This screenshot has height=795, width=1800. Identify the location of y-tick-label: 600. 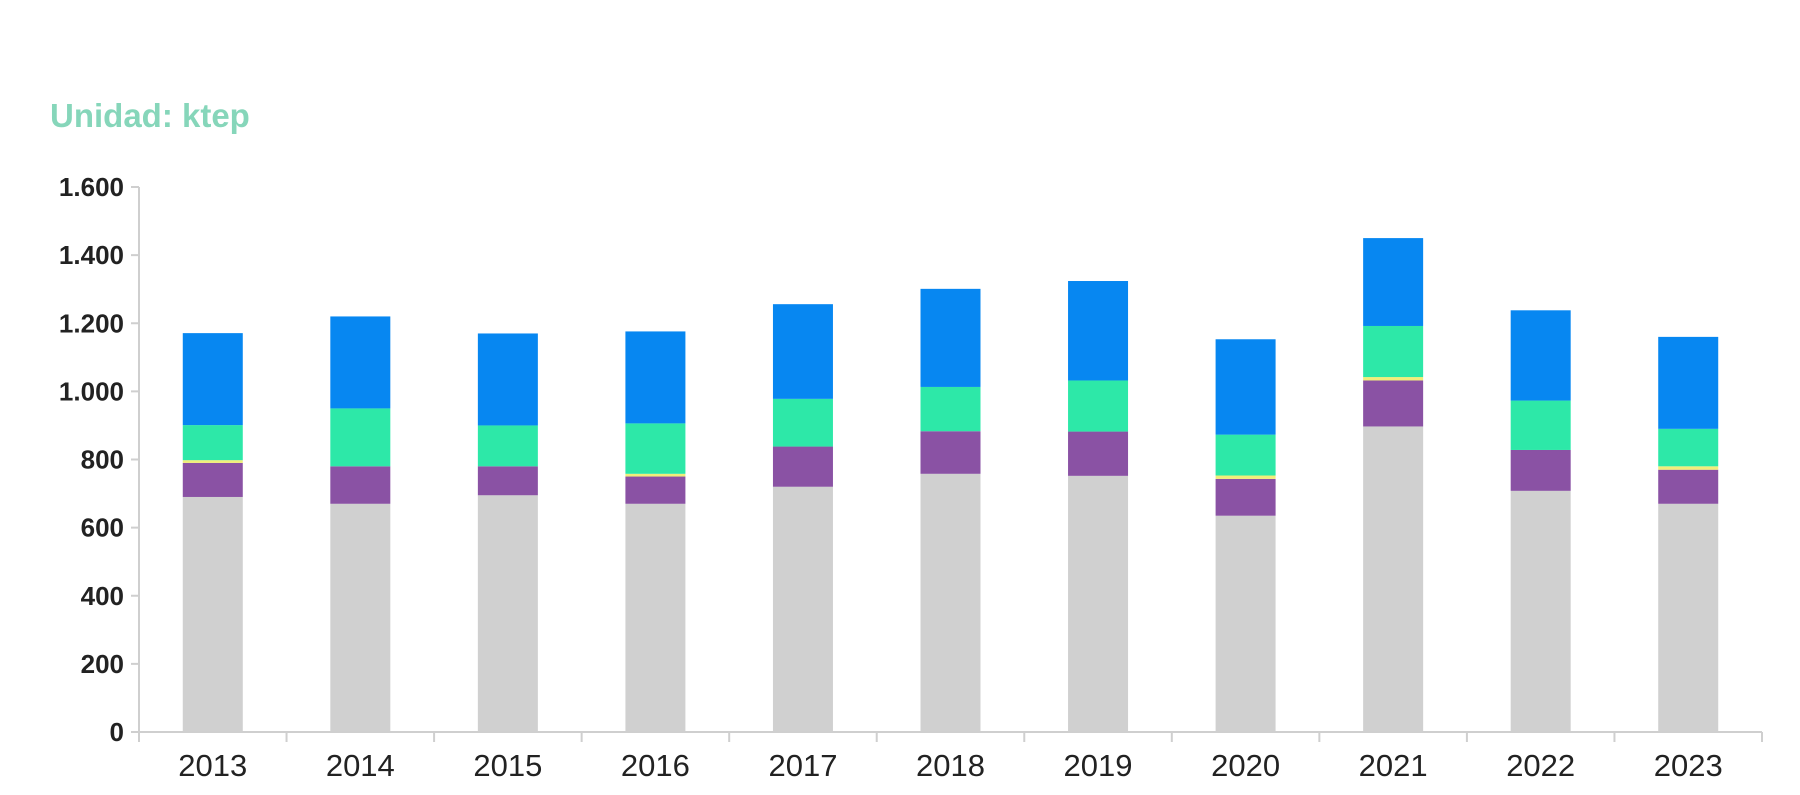
(102, 528).